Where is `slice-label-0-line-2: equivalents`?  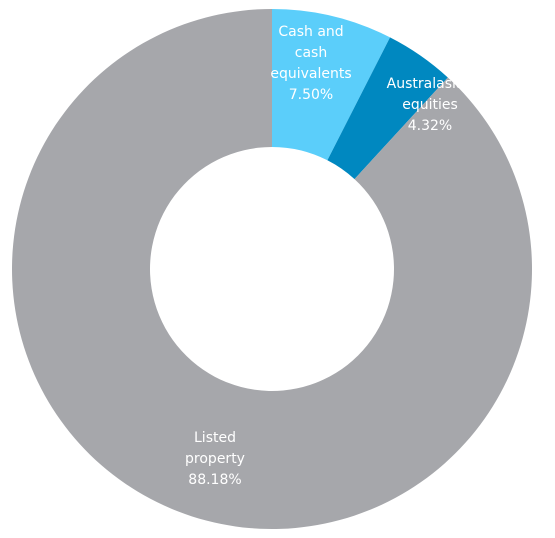 slice-label-0-line-2: equivalents is located at coordinates (310, 74).